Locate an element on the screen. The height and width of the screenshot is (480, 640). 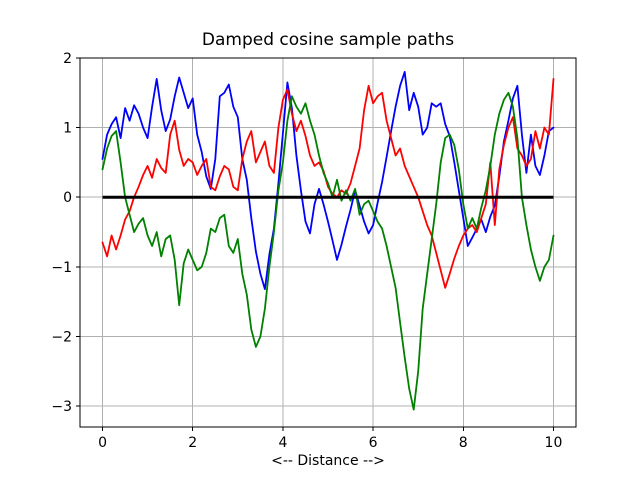
x-tick-label-5: 10 is located at coordinates (554, 443).